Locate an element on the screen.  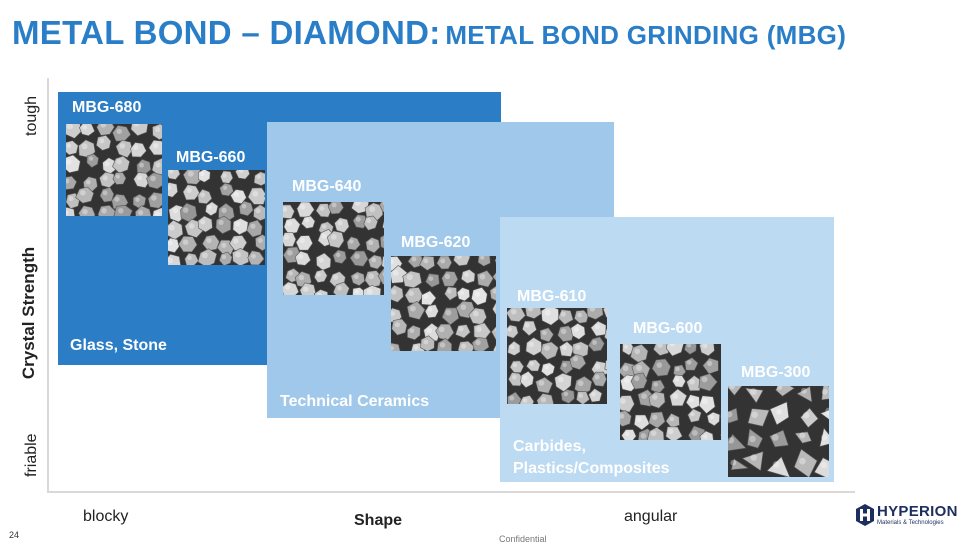
region-label-line-2: Plastics/Composites is located at coordinates (591, 469).